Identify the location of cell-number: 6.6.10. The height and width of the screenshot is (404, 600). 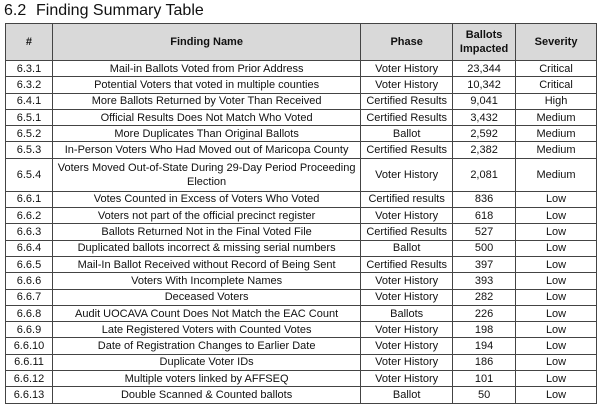
(29, 346).